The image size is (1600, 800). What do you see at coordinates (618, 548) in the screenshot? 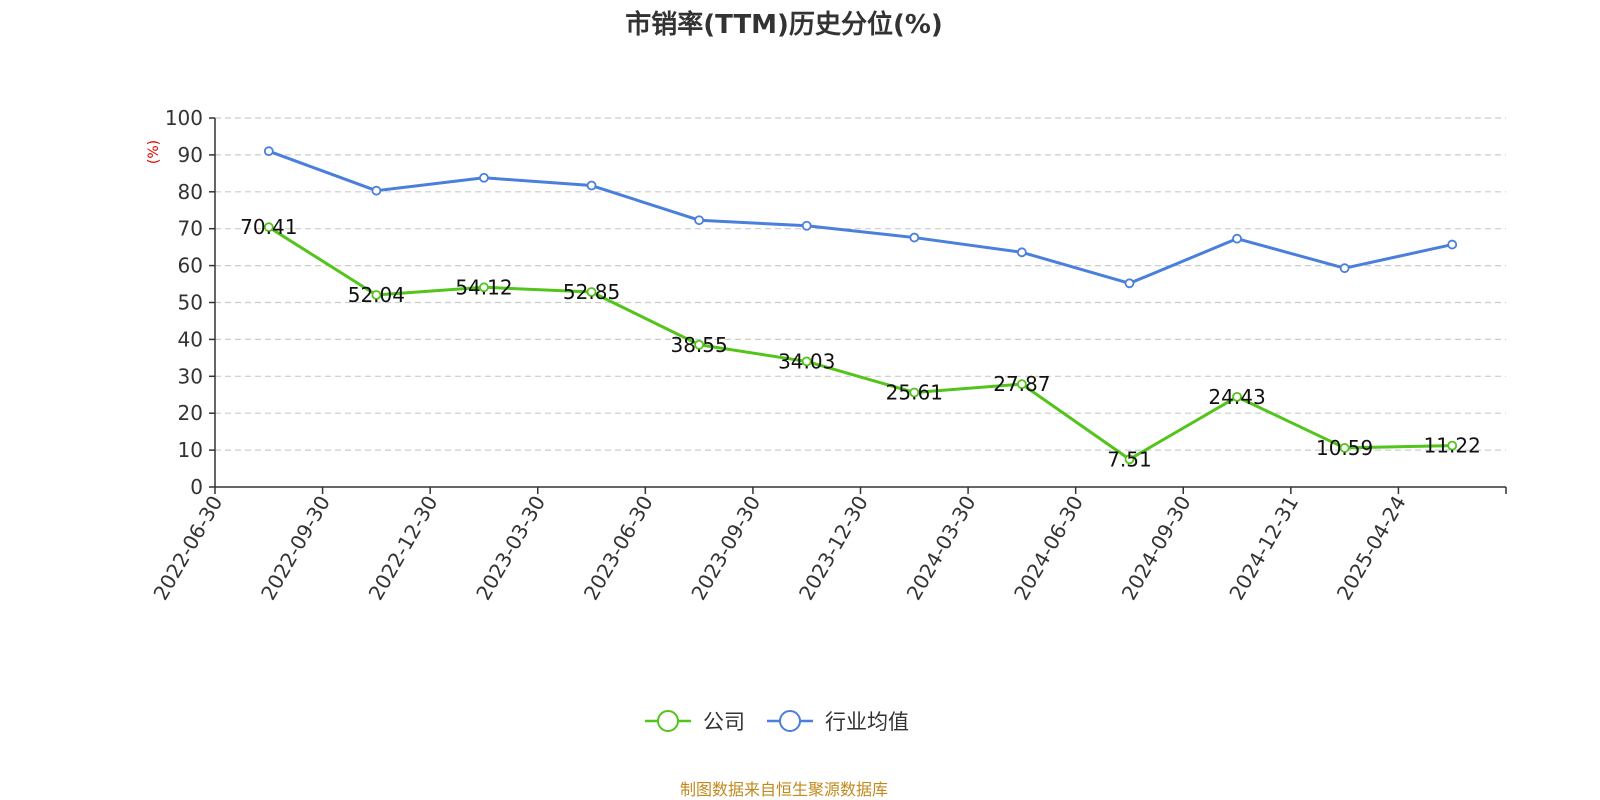
I see `x-tick-label: 2023-06-30` at bounding box center [618, 548].